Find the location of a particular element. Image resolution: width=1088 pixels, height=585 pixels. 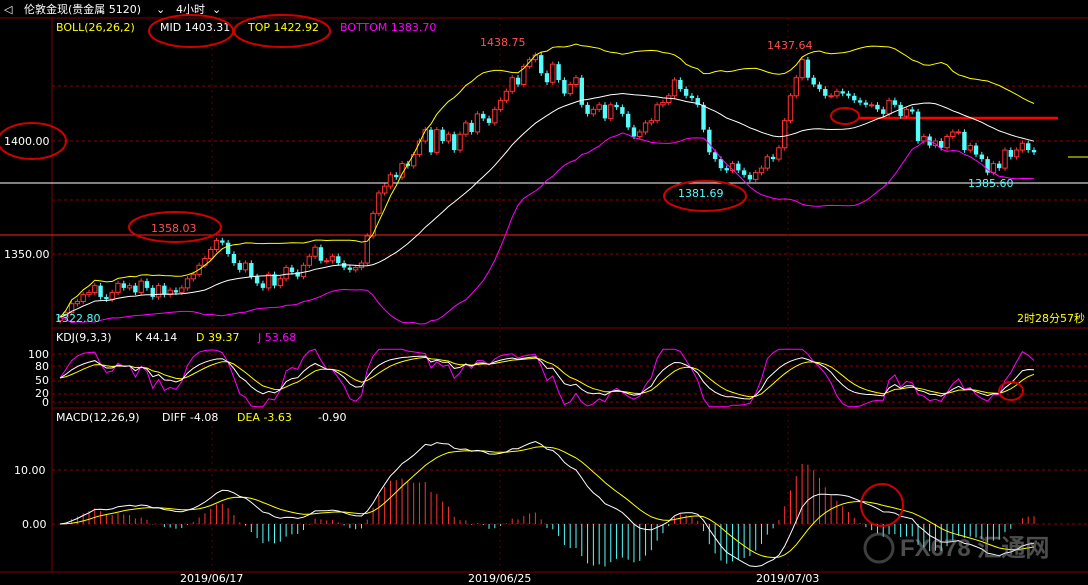

kdj-d-value: D 39.37 is located at coordinates (217, 337).